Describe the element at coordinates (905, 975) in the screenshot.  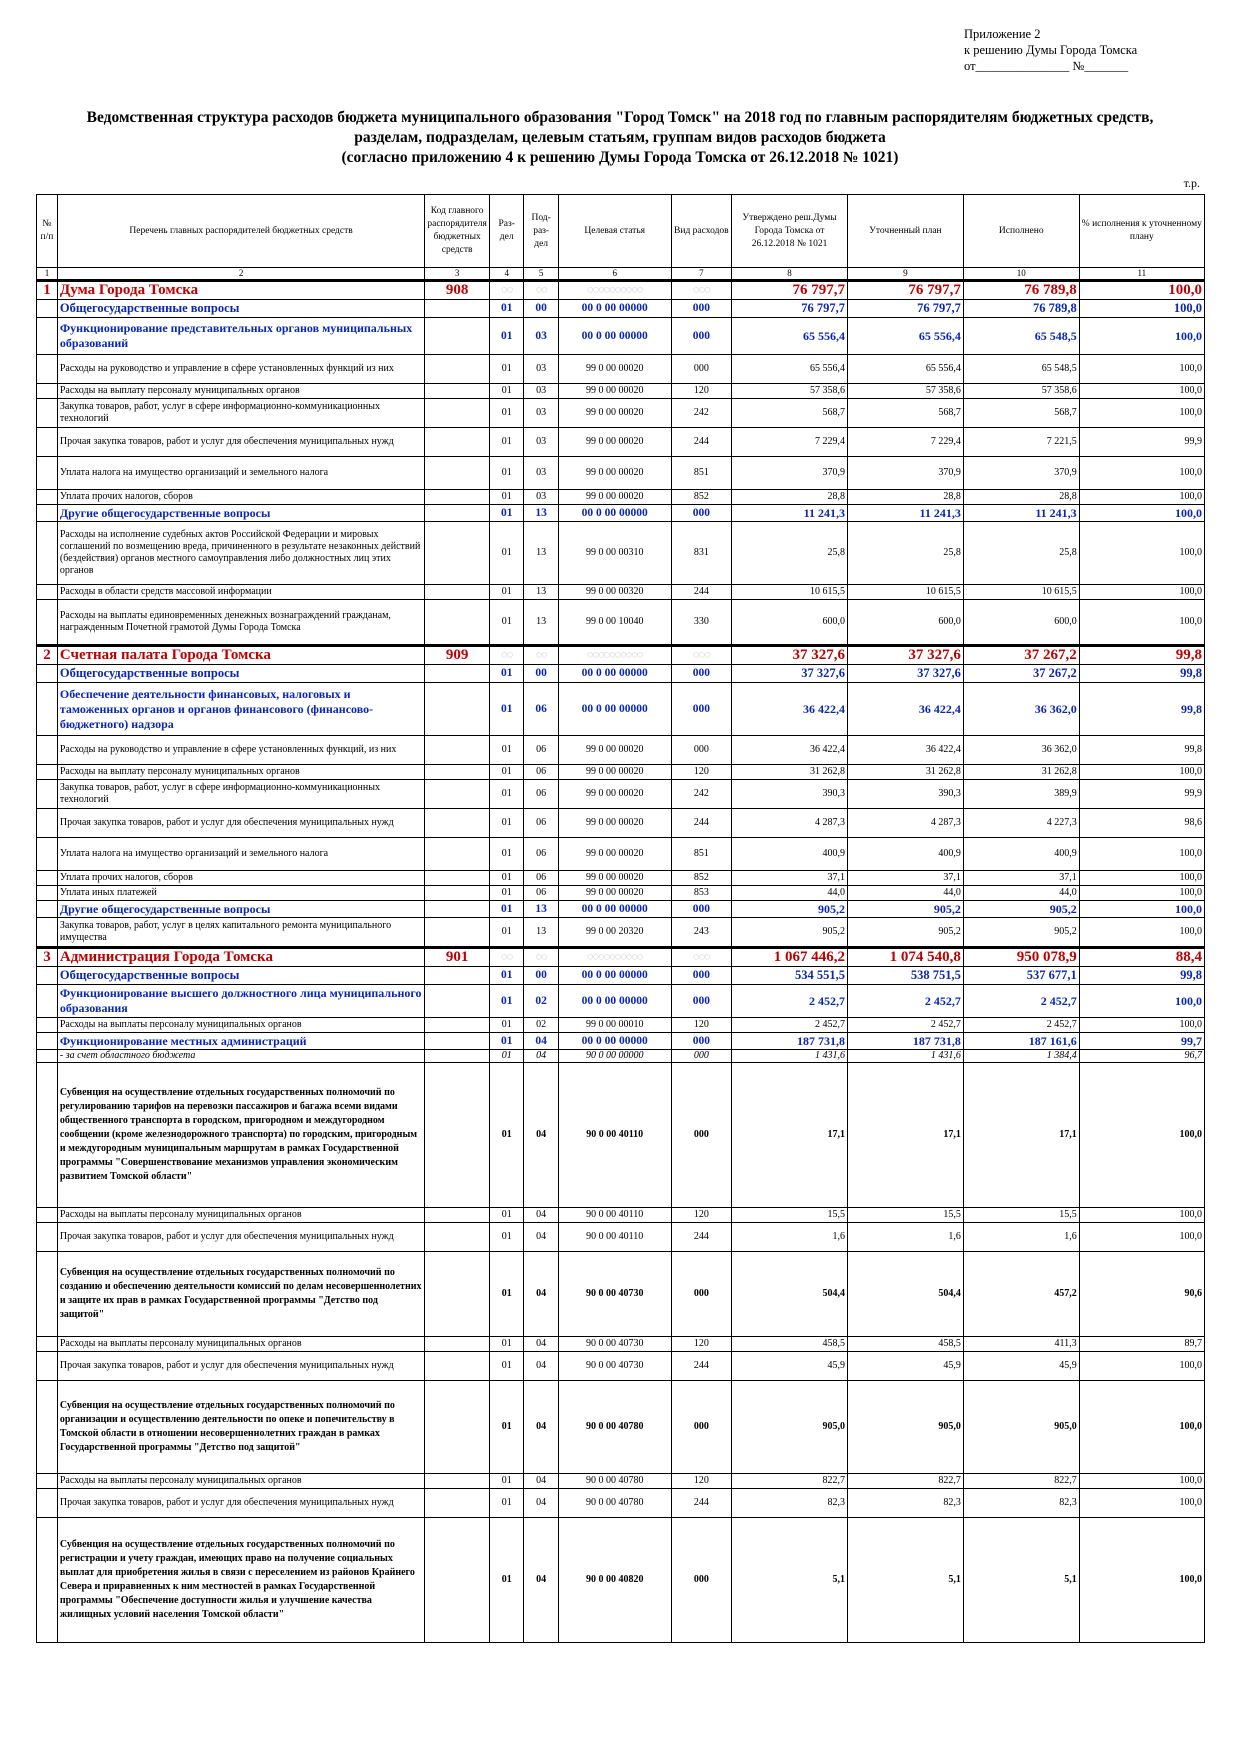
I see `row-plan: 538 751,5` at that location.